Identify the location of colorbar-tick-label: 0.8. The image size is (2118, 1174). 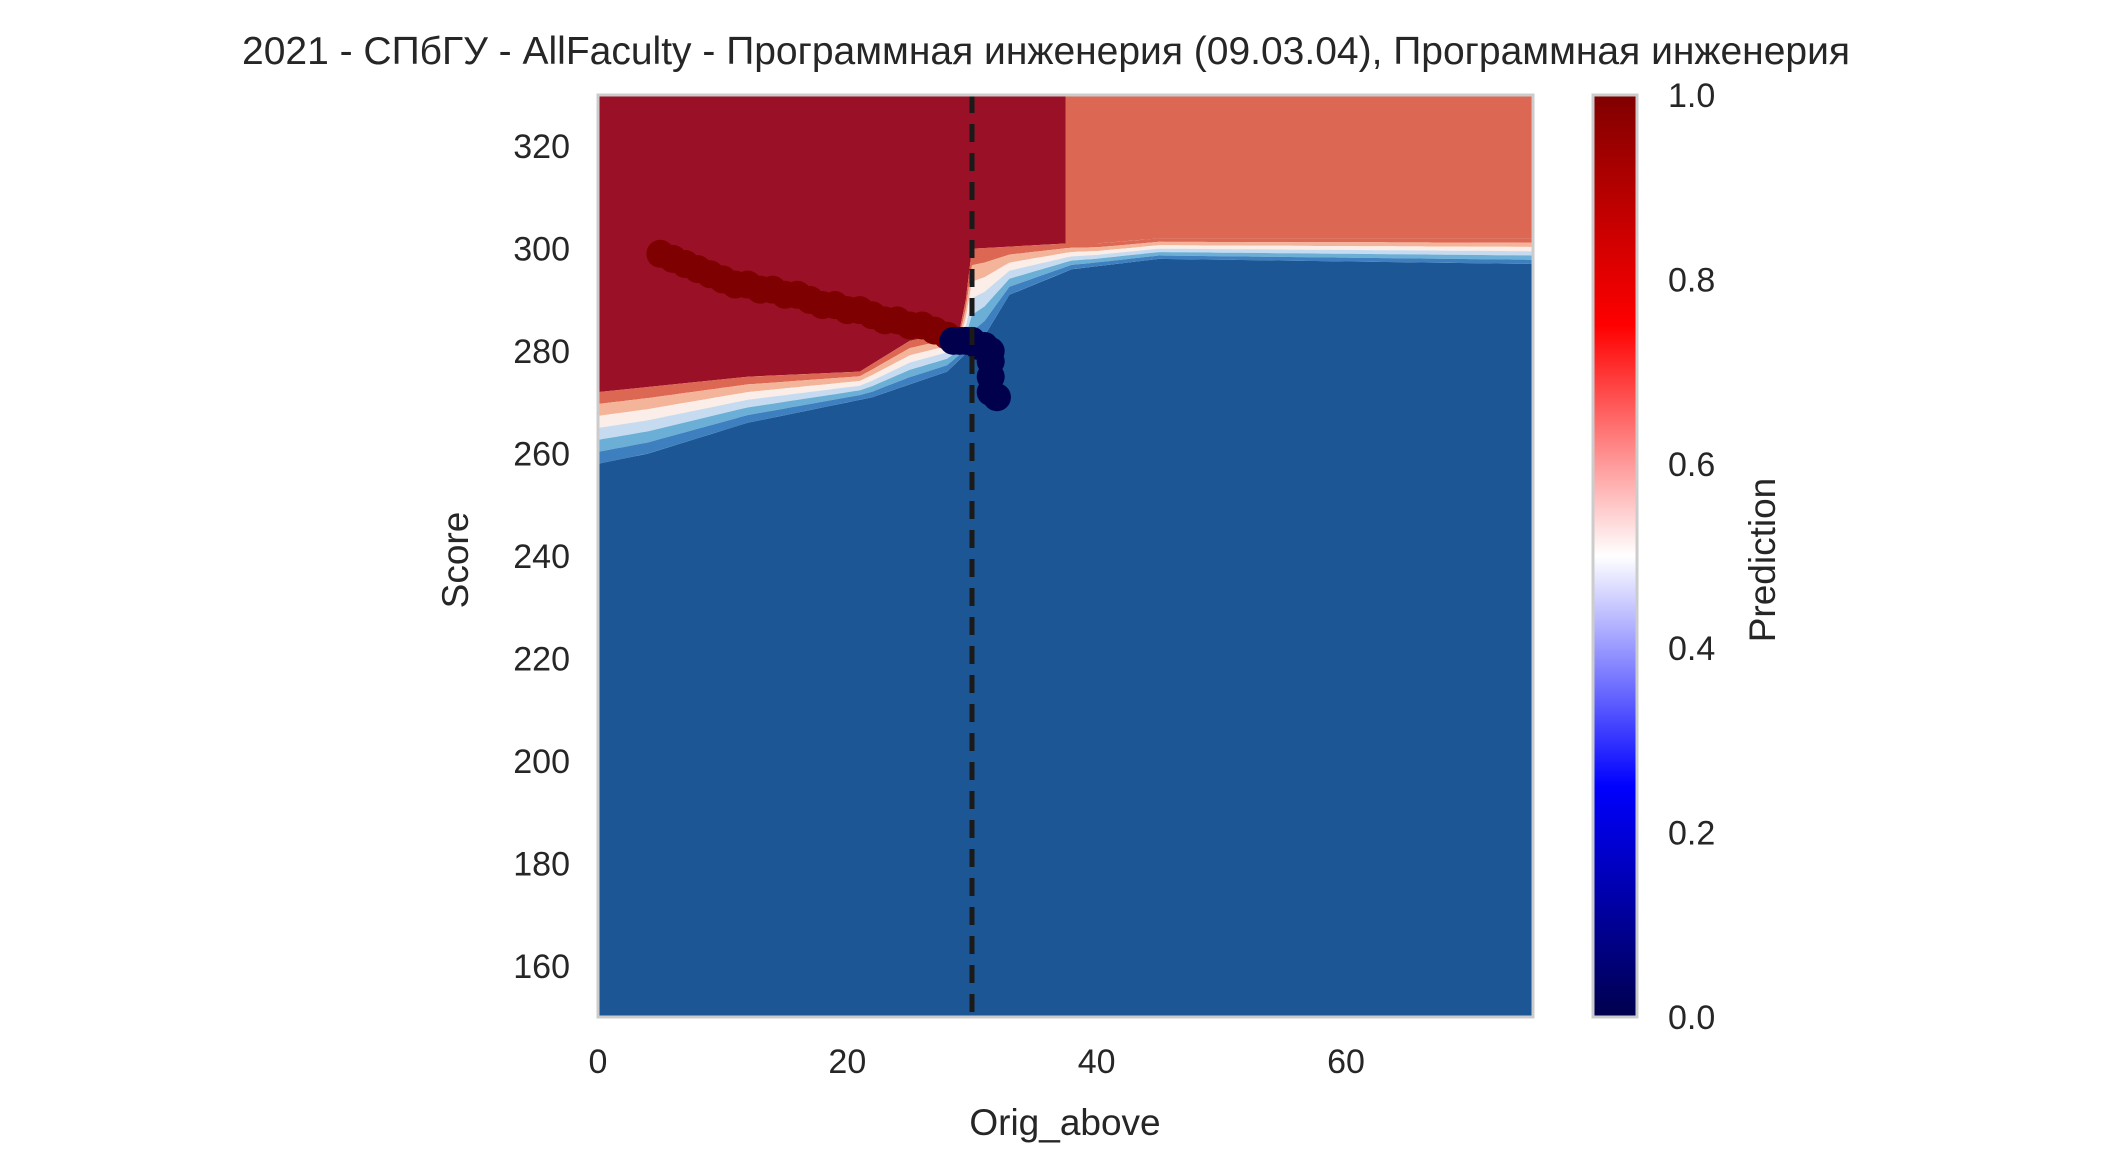
(1691, 280).